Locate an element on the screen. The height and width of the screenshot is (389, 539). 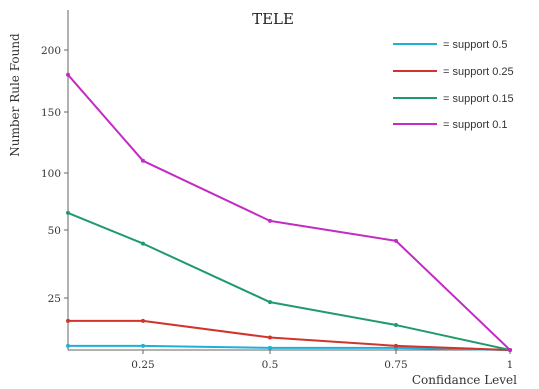
y-tick-label: 150 is located at coordinates (51, 113).